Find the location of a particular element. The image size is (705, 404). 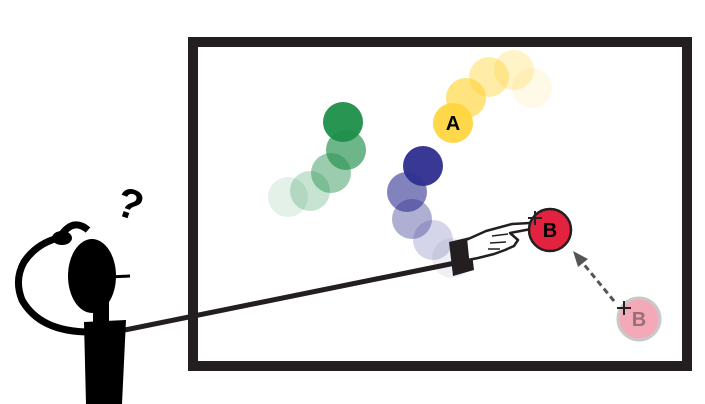

green-target-circle is located at coordinates (343, 122).